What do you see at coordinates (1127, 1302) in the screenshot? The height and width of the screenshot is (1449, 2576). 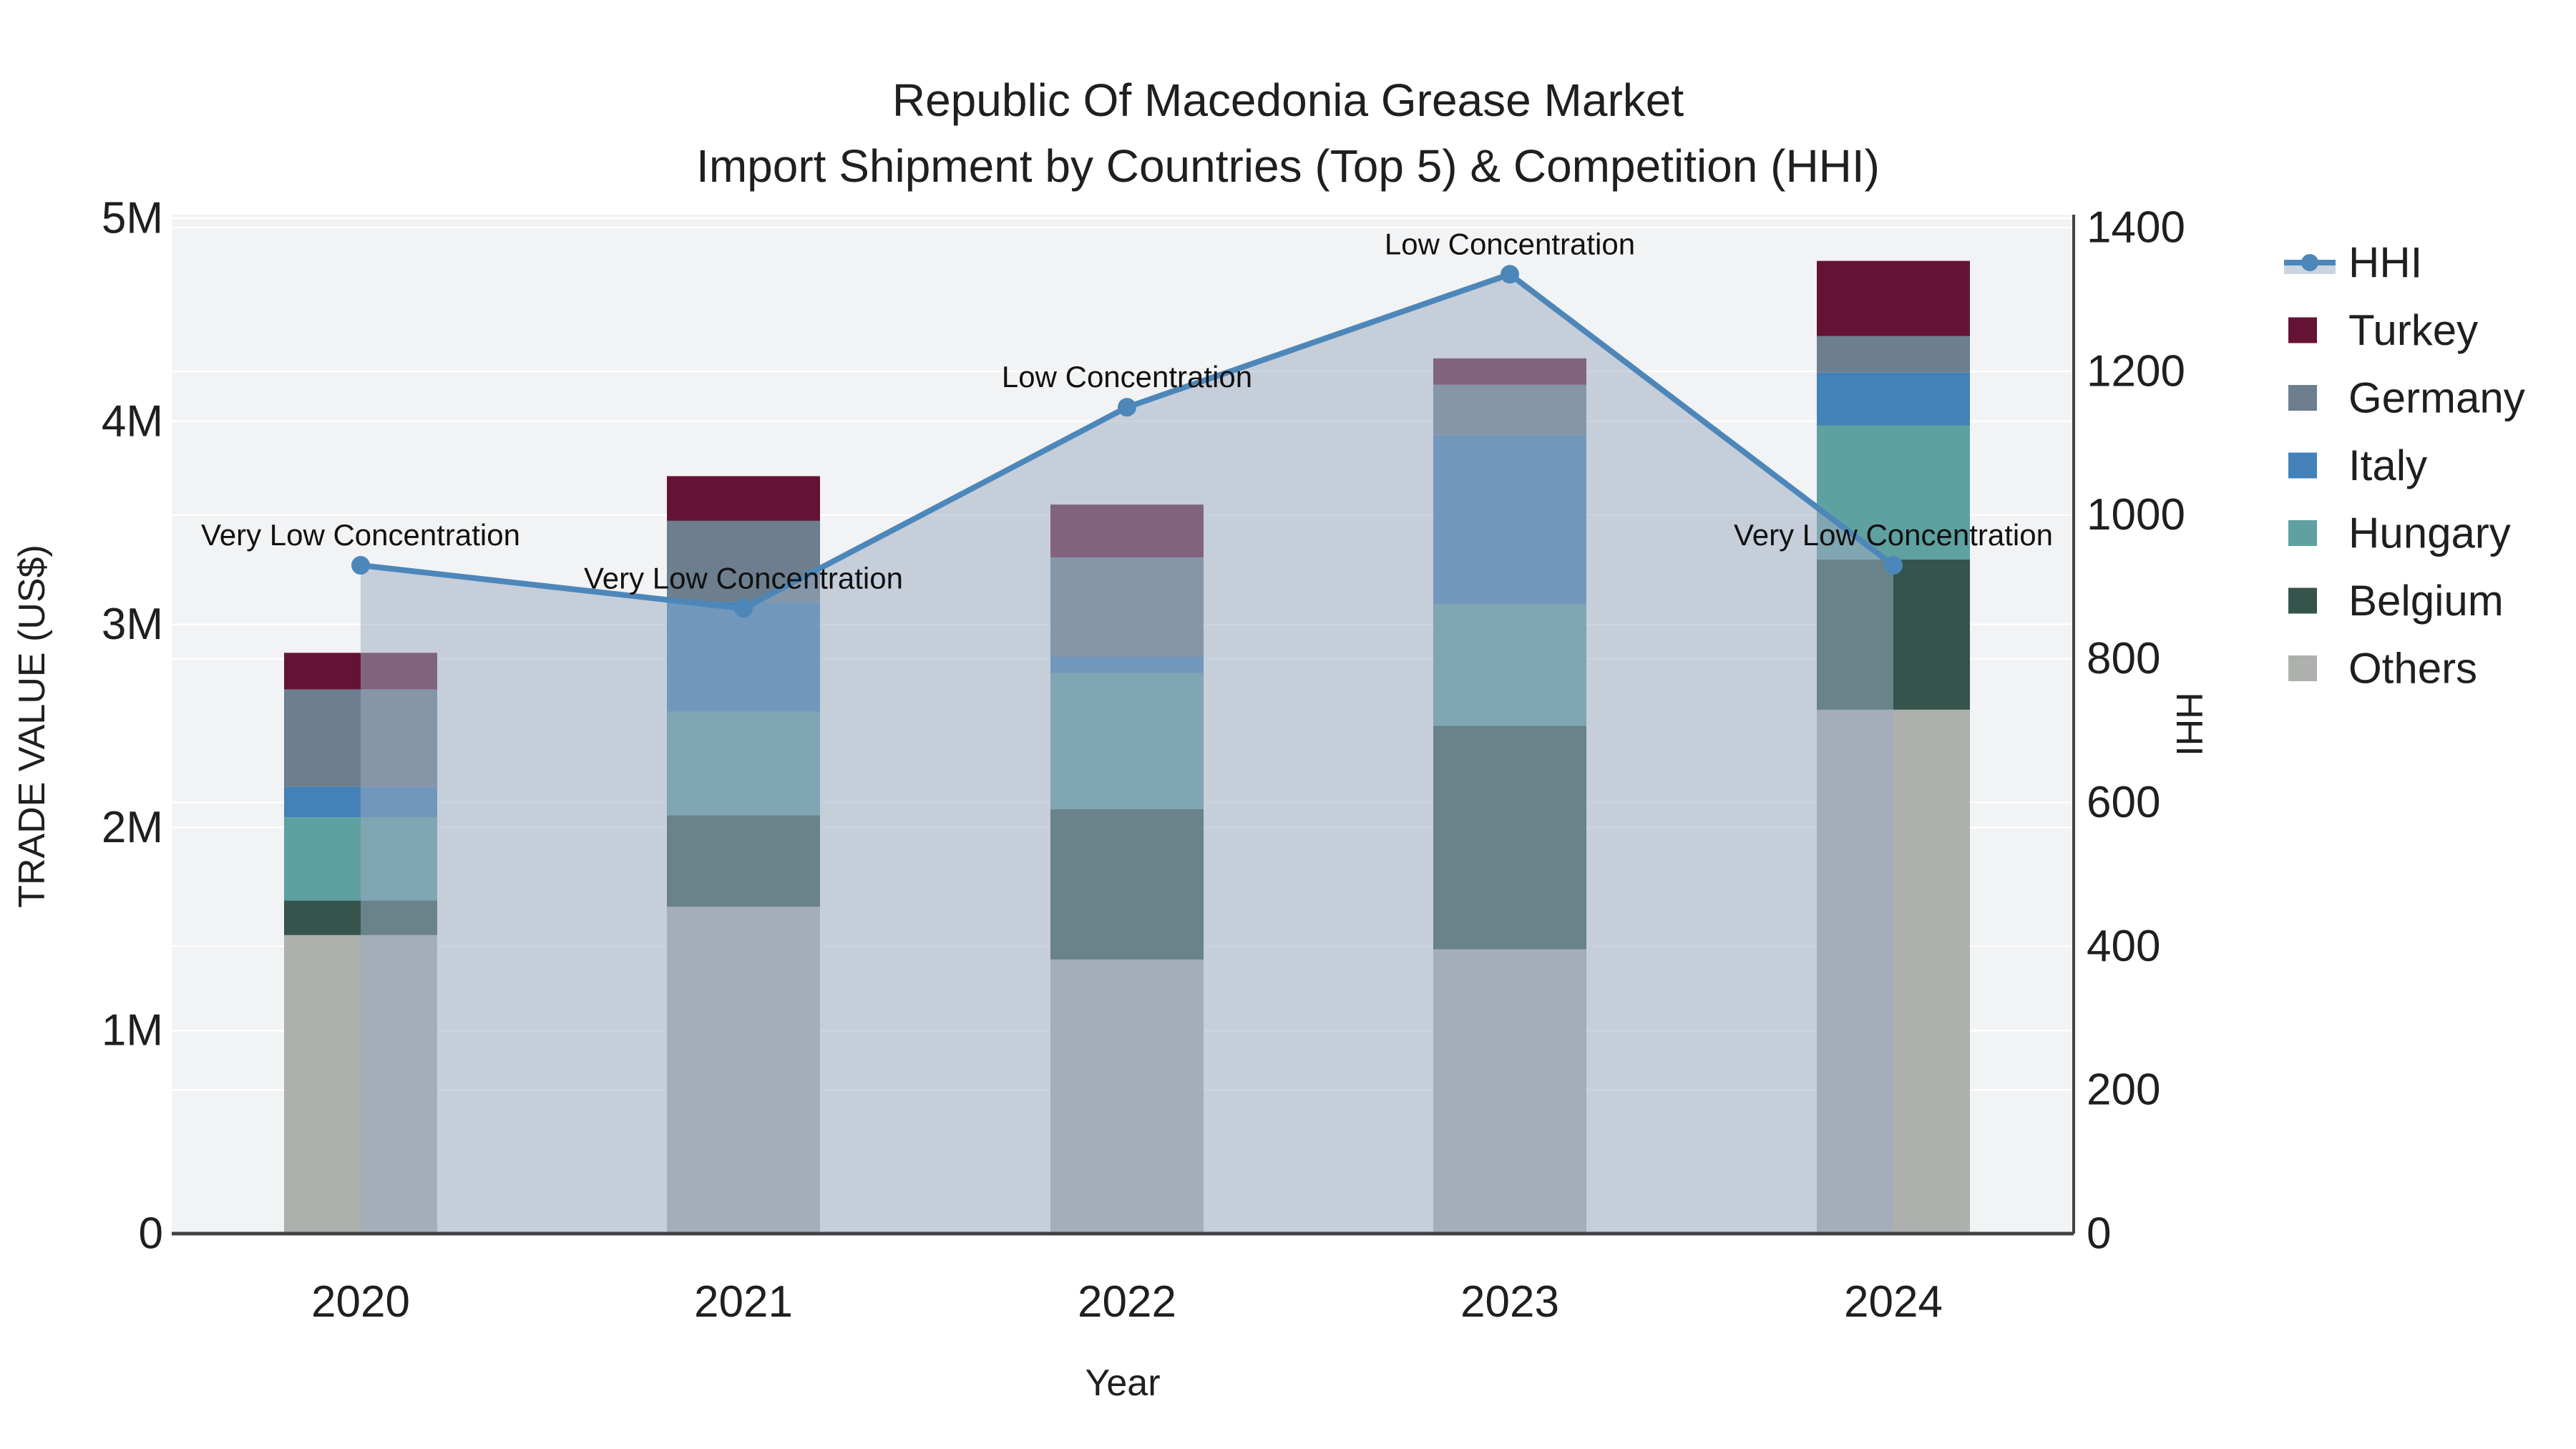 I see `x-tick-2022: 2022` at bounding box center [1127, 1302].